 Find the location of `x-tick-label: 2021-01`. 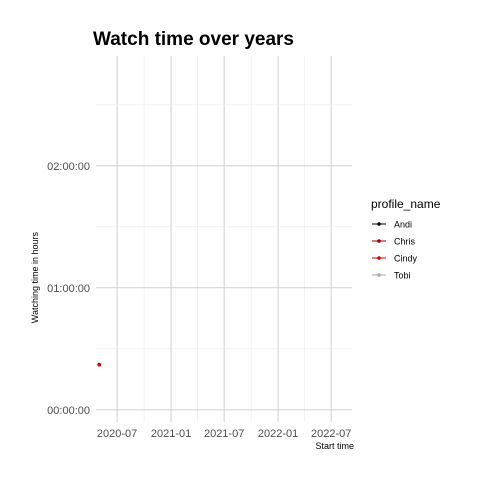

x-tick-label: 2021-01 is located at coordinates (171, 434).